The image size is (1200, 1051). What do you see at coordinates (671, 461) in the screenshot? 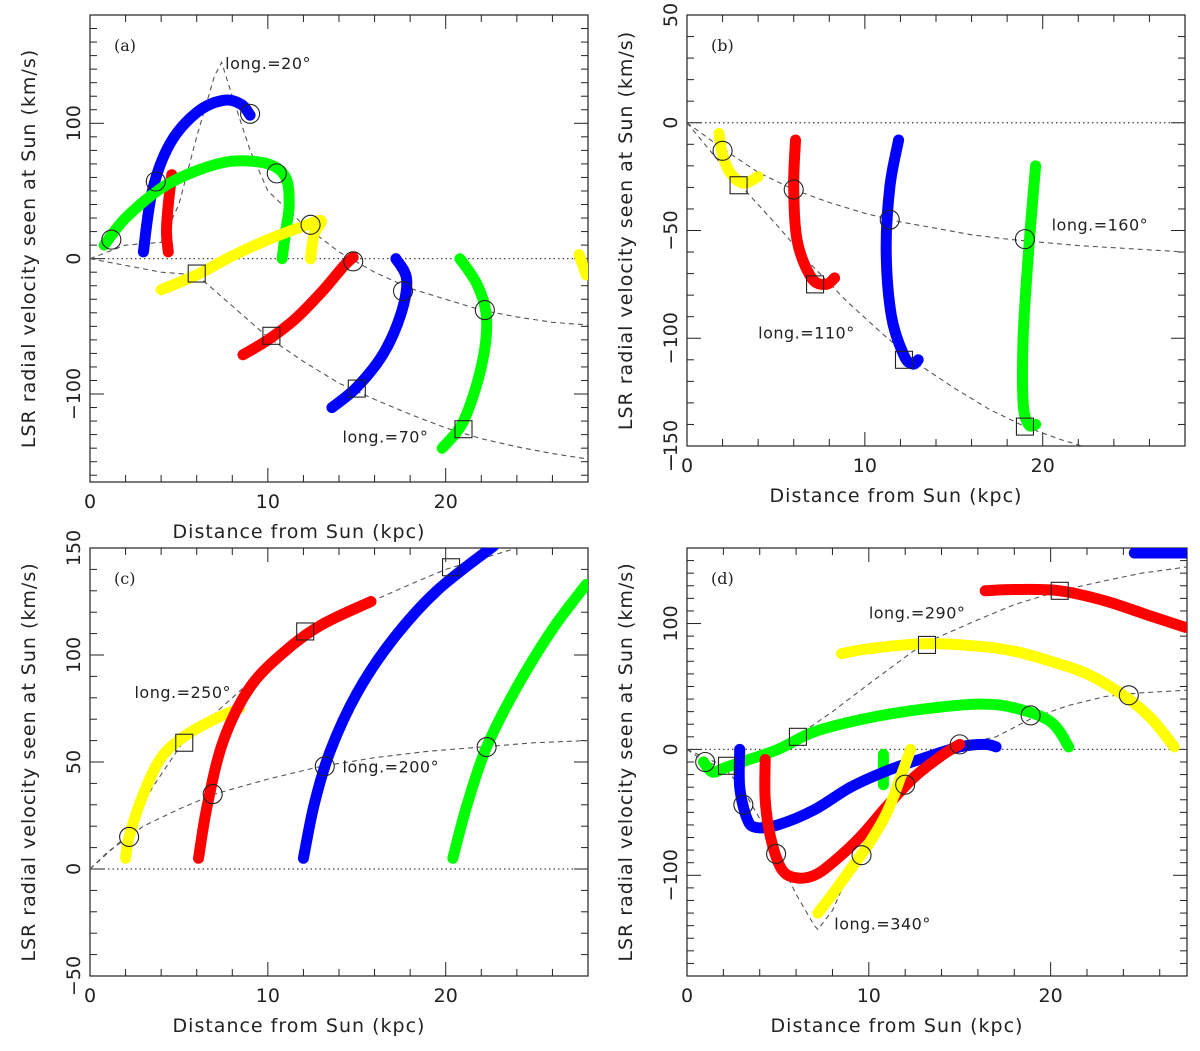
I see `y-tick-label: −` at bounding box center [671, 461].